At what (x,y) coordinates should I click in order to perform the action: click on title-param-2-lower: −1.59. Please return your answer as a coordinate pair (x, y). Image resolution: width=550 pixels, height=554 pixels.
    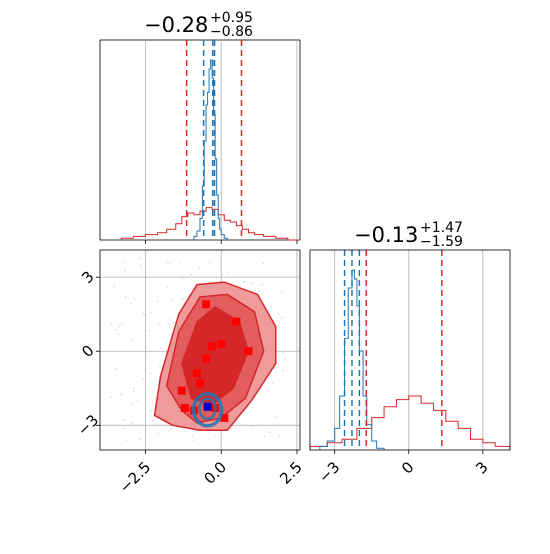
    Looking at the image, I should click on (441, 242).